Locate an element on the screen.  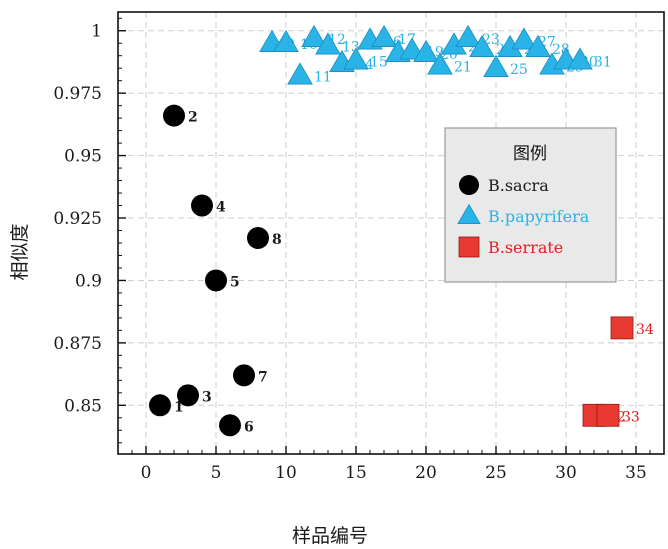
point-label: 33 is located at coordinates (631, 417).